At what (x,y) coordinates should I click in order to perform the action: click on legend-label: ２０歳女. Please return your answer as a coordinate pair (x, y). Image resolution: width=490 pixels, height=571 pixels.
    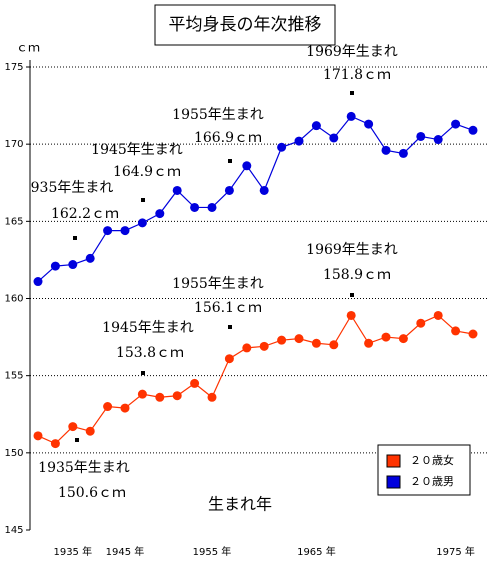
    Looking at the image, I should click on (432, 460).